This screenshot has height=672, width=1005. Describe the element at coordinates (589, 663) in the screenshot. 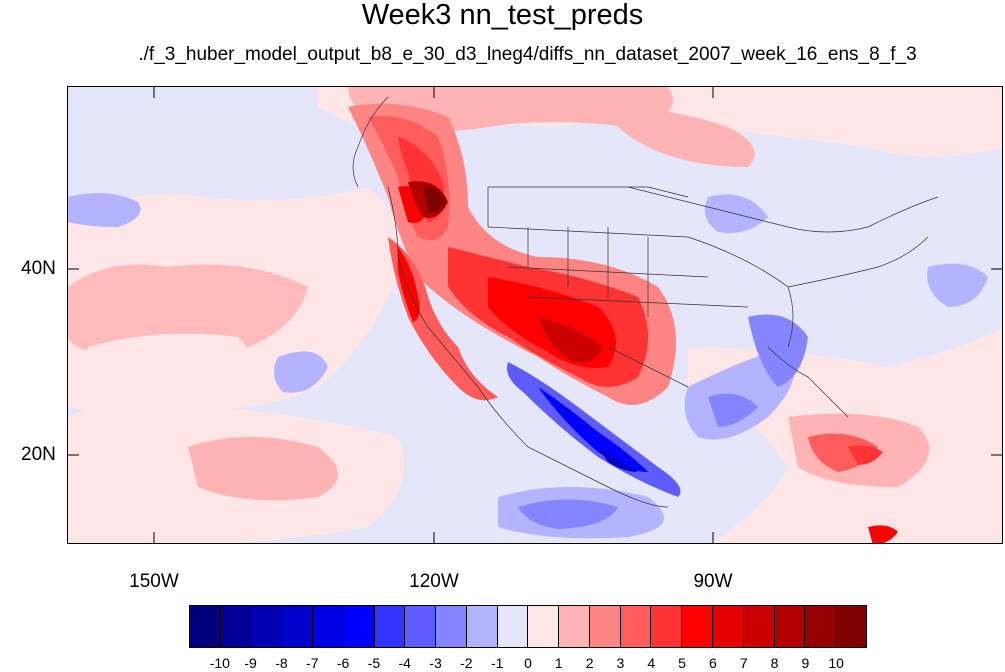

I see `colorbar-tick-label: 2` at that location.